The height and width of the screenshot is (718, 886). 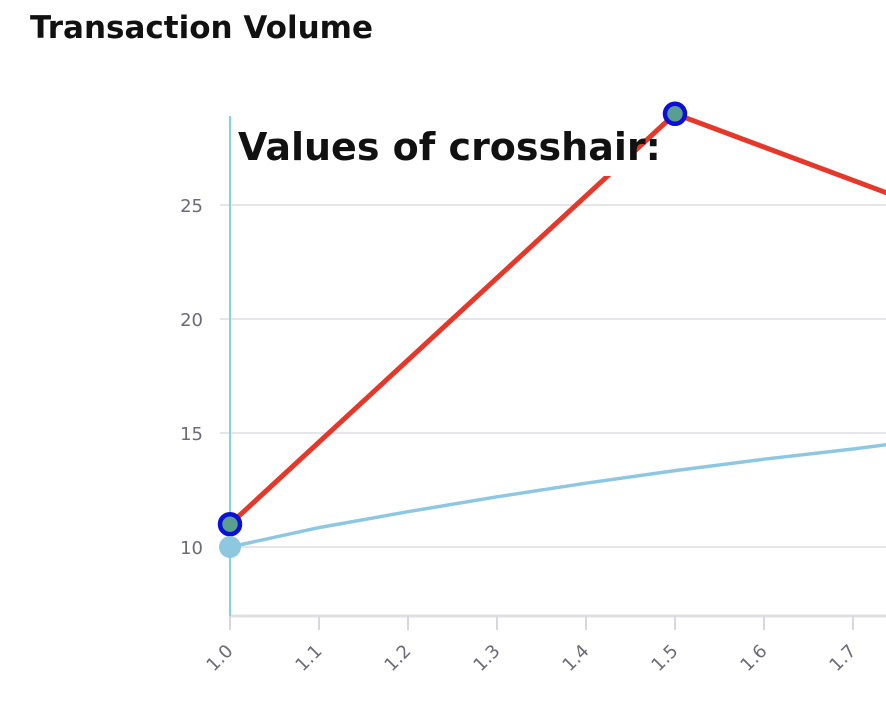 What do you see at coordinates (575, 658) in the screenshot?
I see `x-tick-label: 1.4` at bounding box center [575, 658].